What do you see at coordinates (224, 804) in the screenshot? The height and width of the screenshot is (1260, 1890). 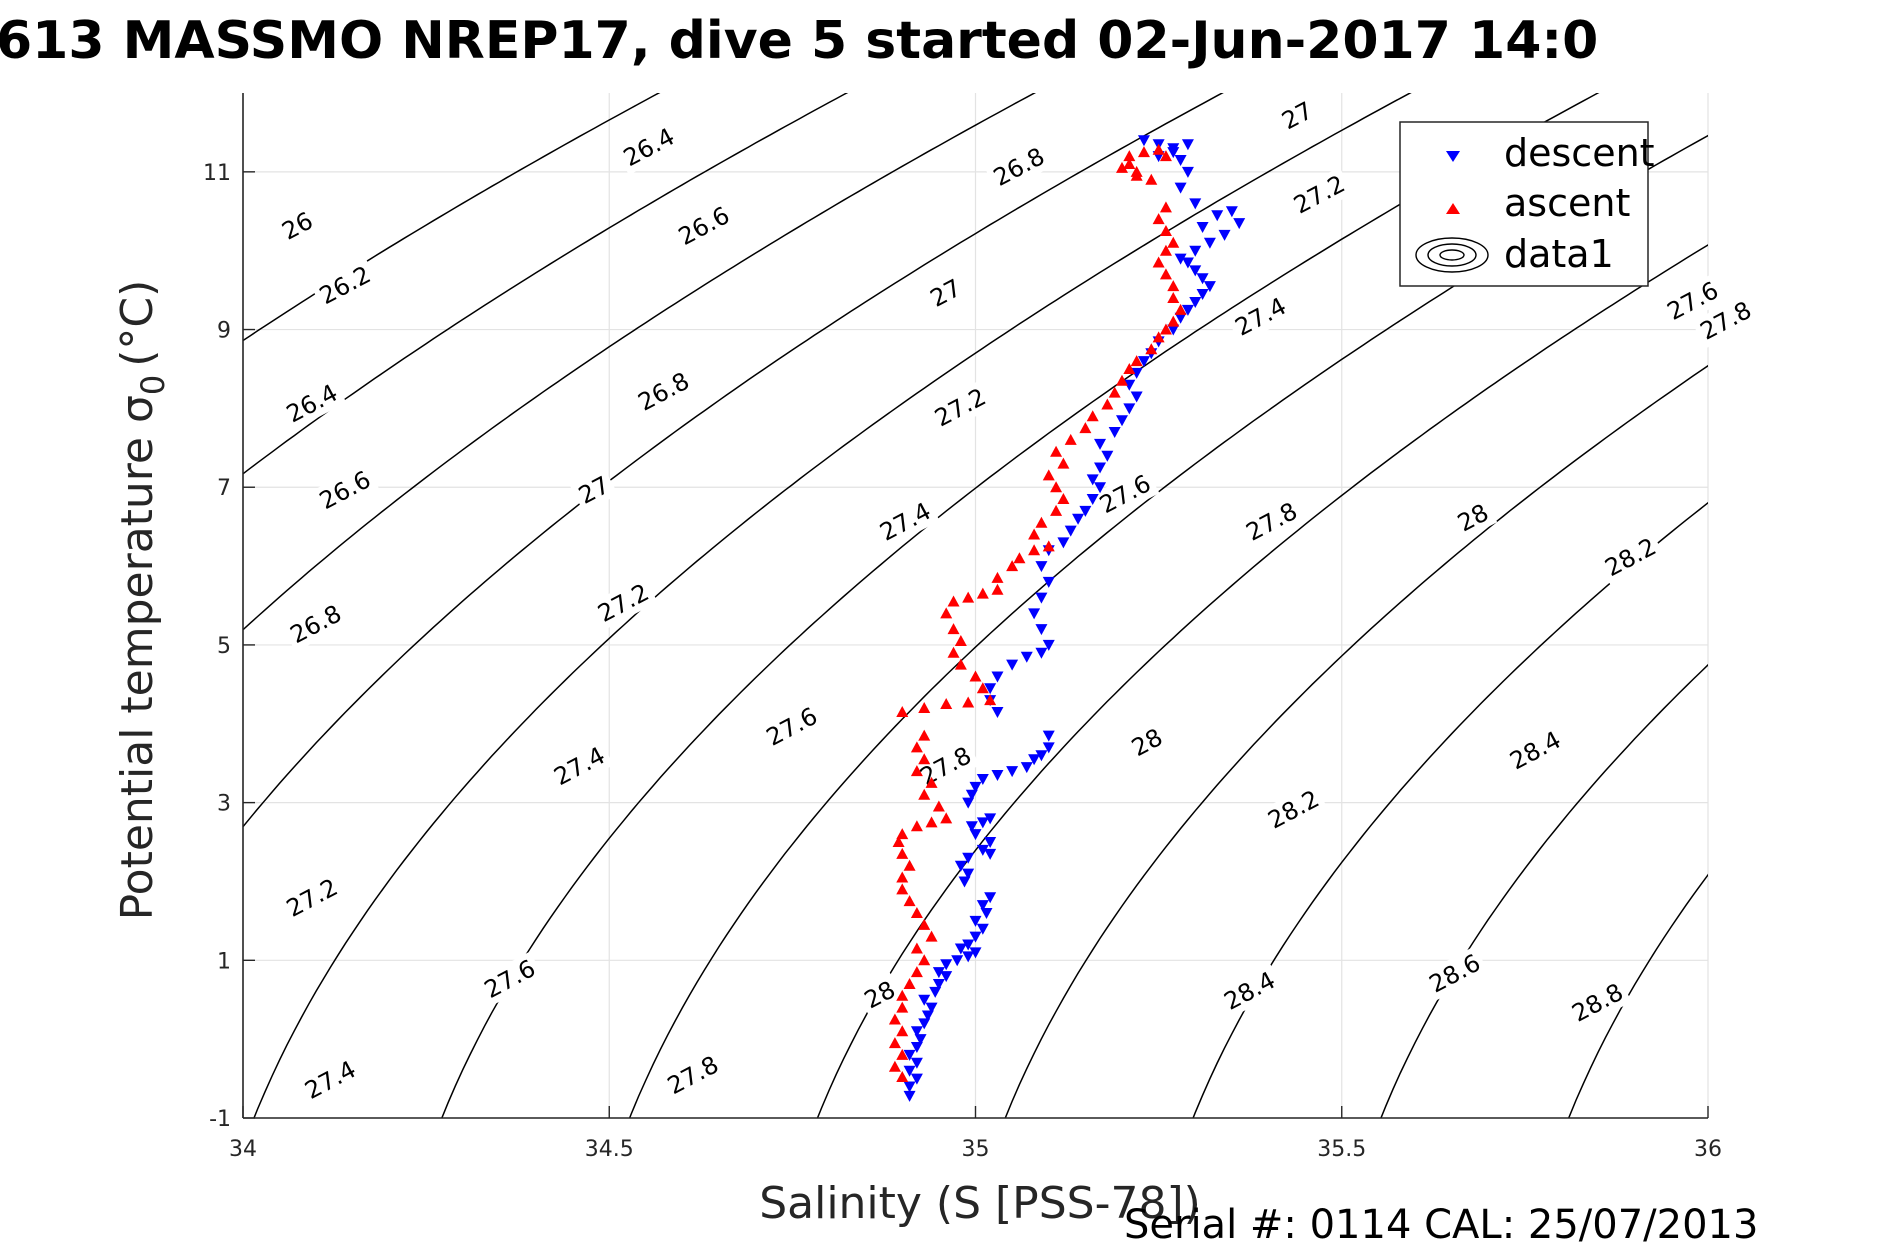 I see `y-tick-label-2: 3` at bounding box center [224, 804].